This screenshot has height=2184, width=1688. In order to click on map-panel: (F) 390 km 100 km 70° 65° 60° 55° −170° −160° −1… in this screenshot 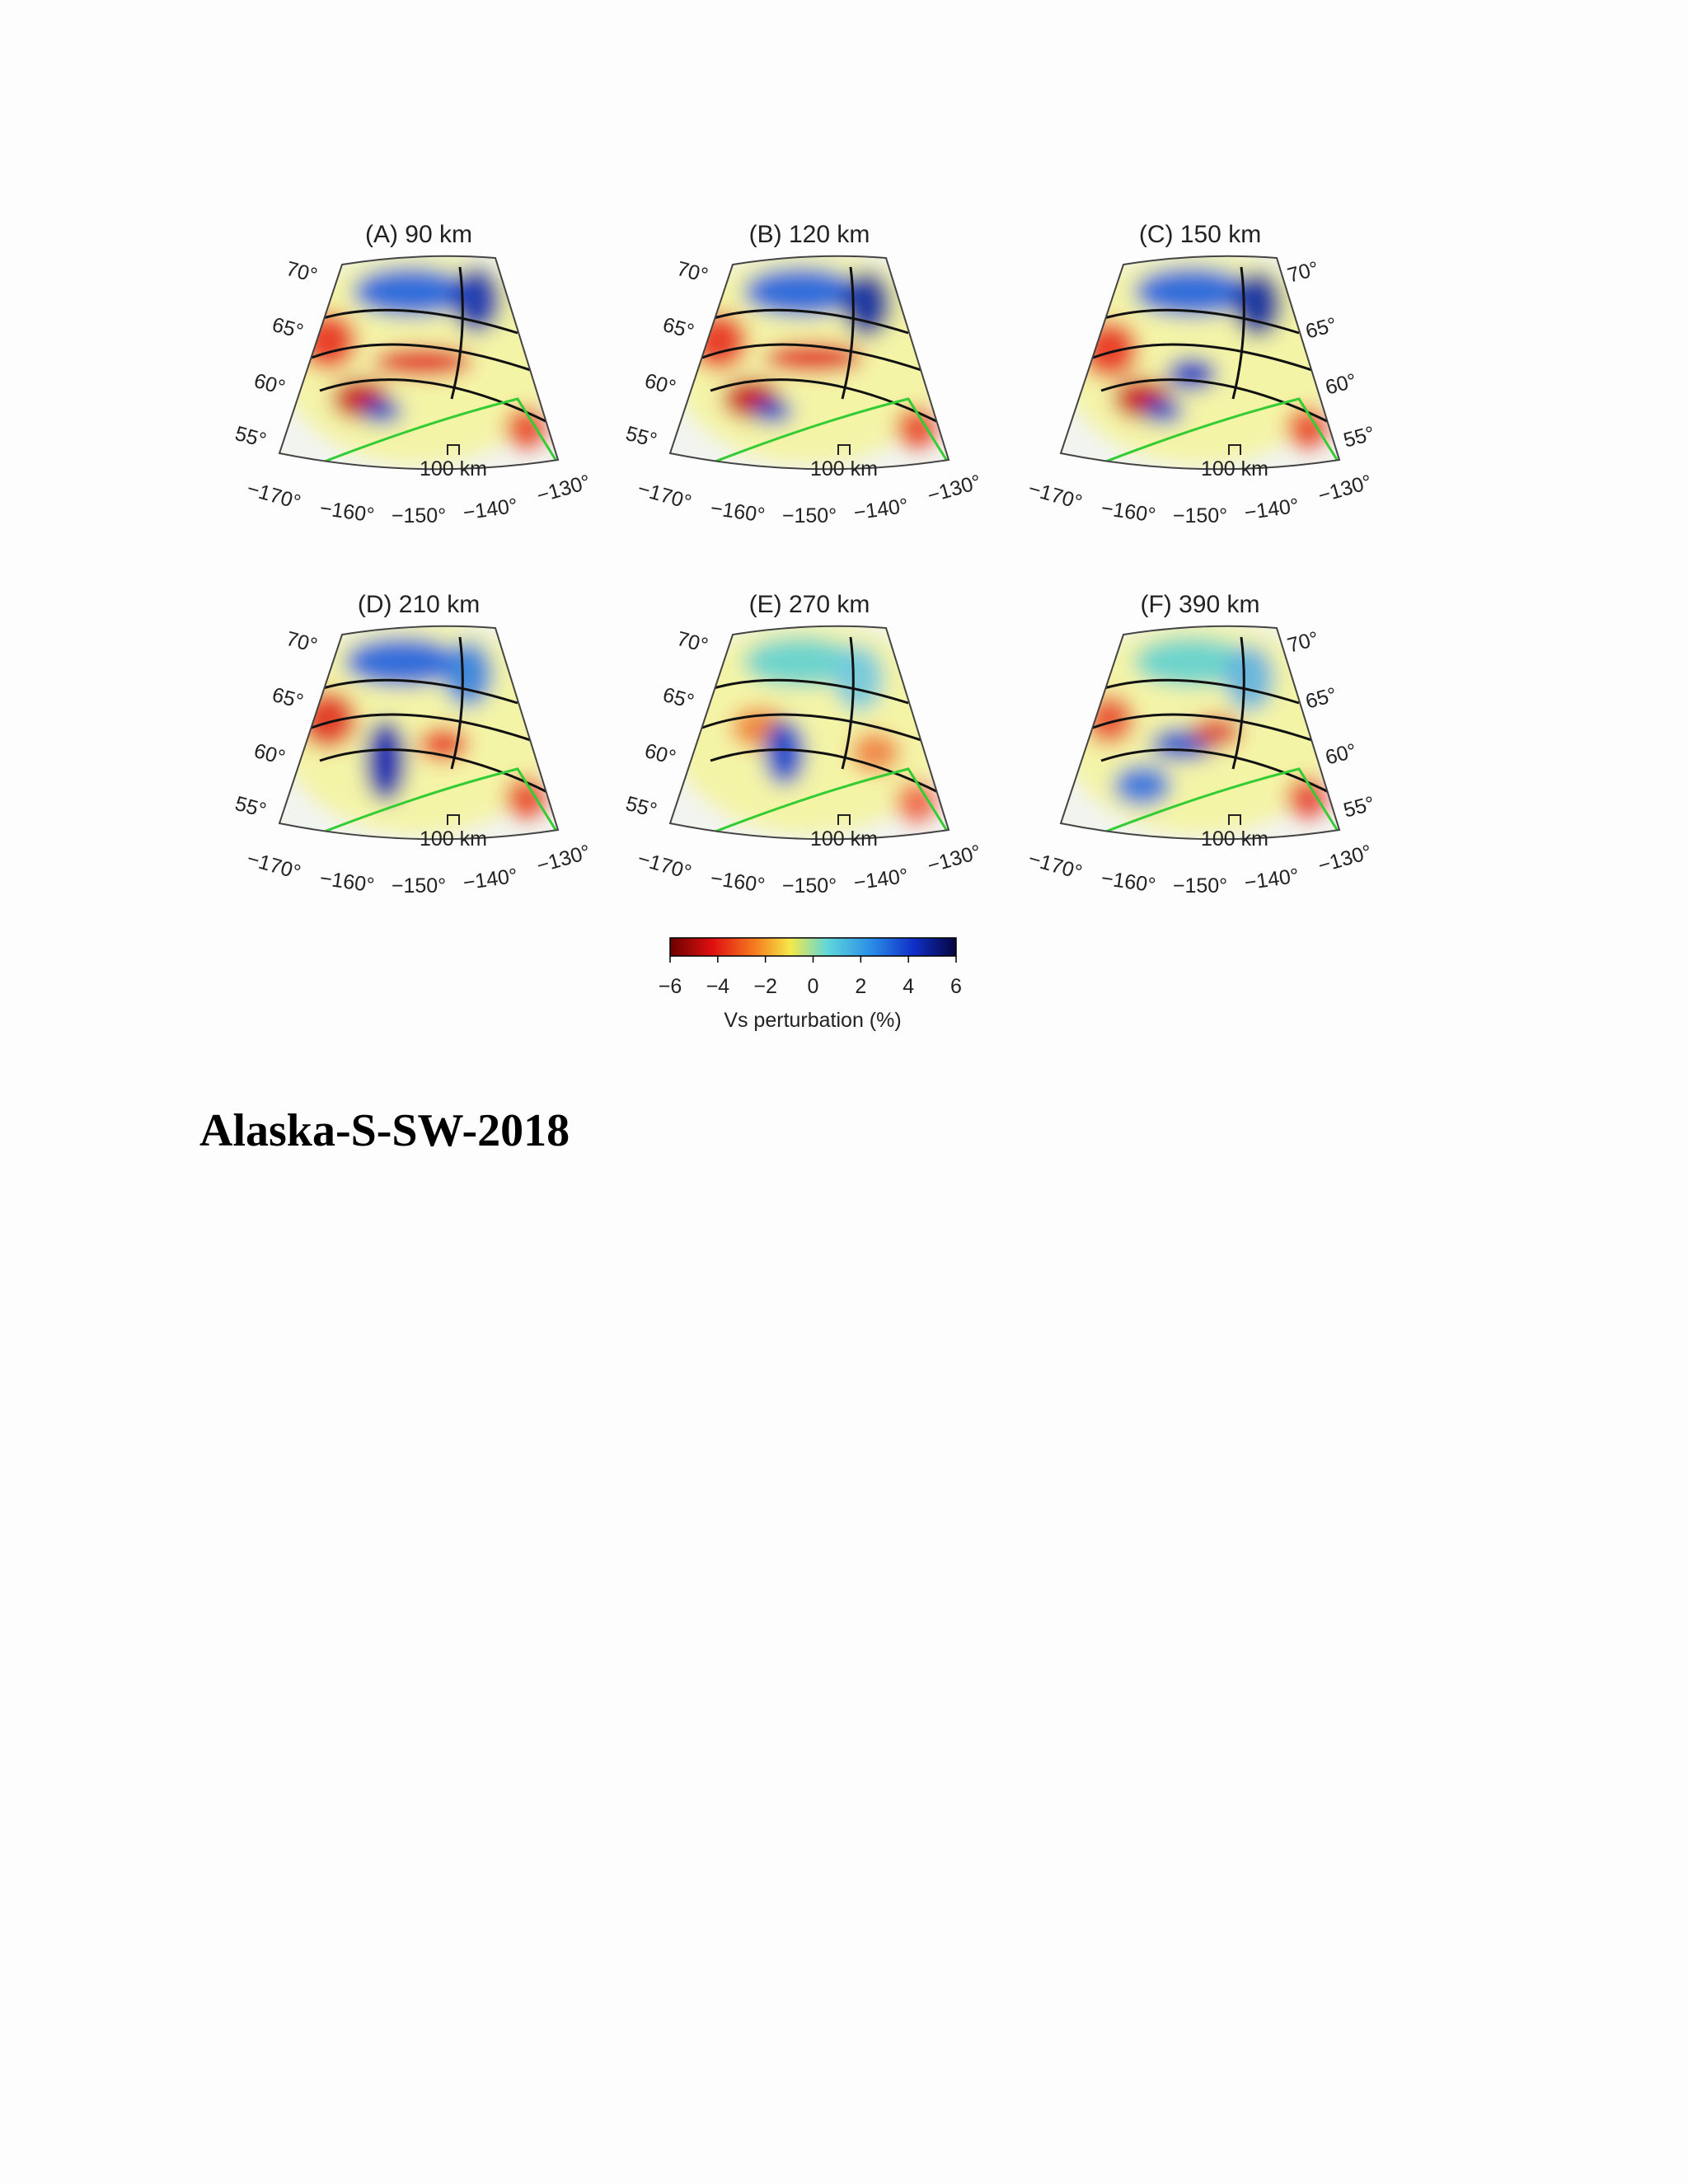, I will do `click(1200, 744)`.